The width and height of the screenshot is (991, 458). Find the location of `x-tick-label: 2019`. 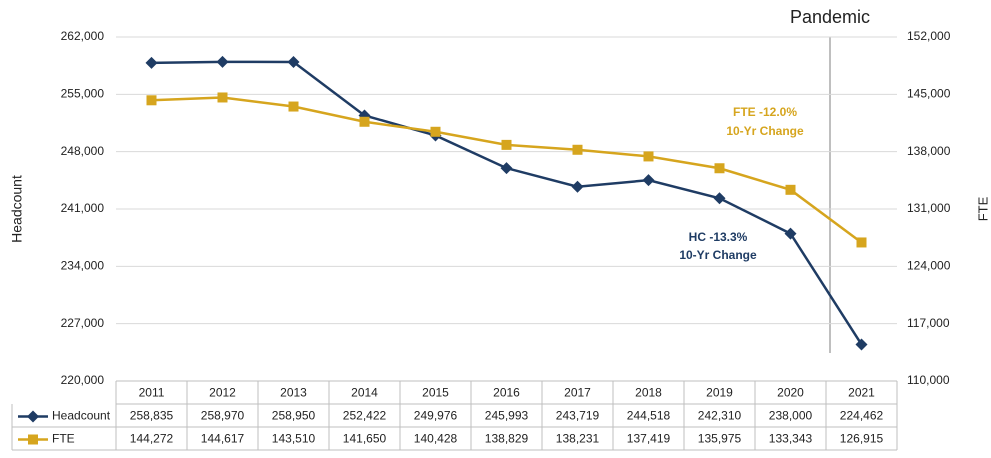

x-tick-label: 2019 is located at coordinates (719, 393).